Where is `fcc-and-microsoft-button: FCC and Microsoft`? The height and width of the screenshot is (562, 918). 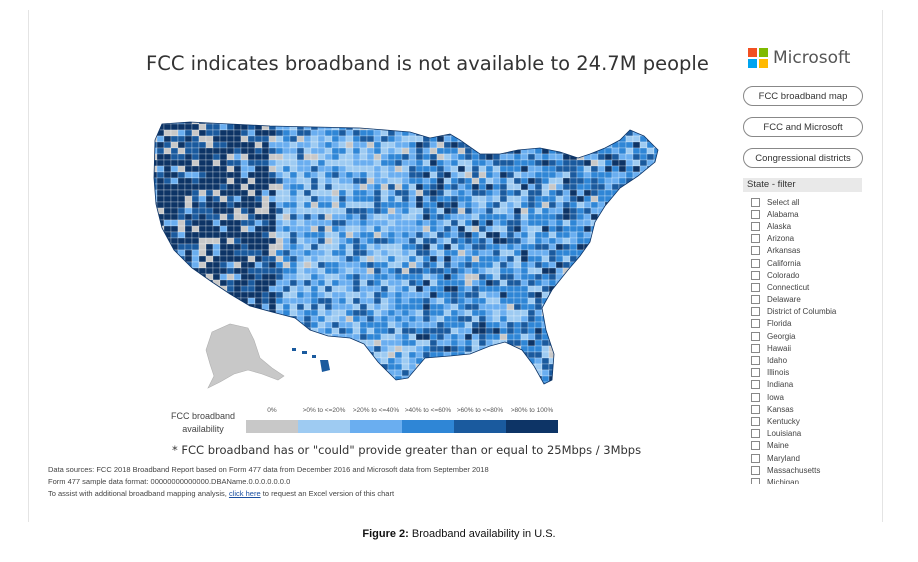
fcc-and-microsoft-button: FCC and Microsoft is located at coordinates (803, 127).